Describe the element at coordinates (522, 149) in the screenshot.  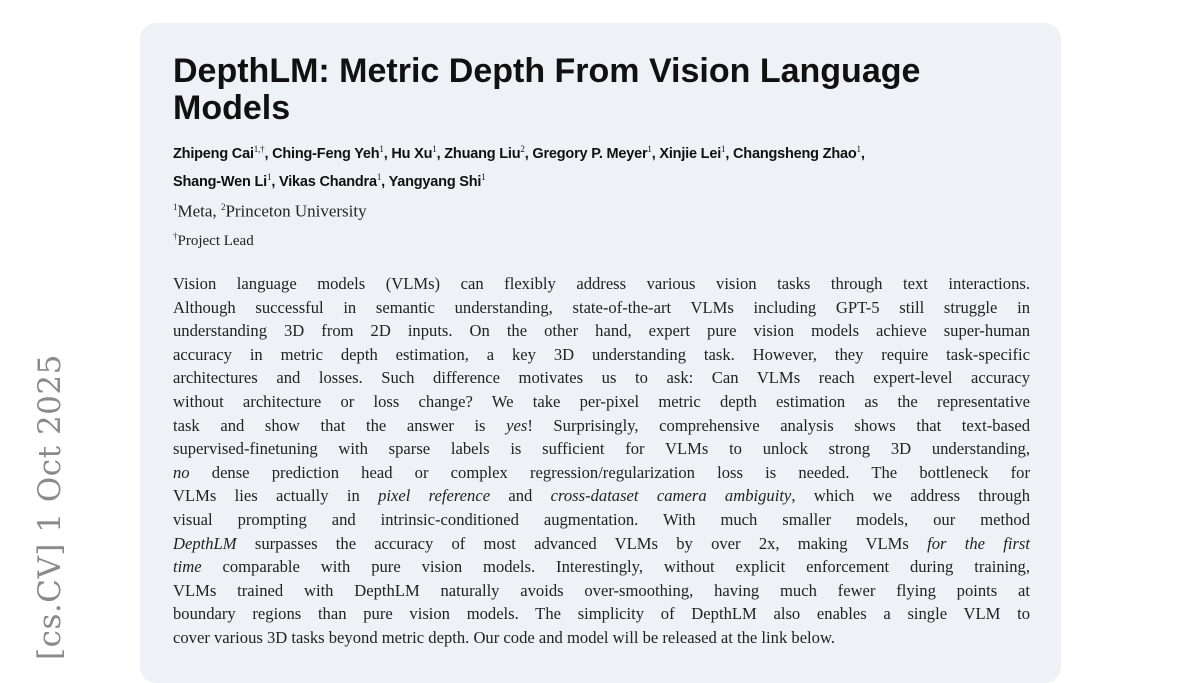
I see `author-sup: 2` at that location.